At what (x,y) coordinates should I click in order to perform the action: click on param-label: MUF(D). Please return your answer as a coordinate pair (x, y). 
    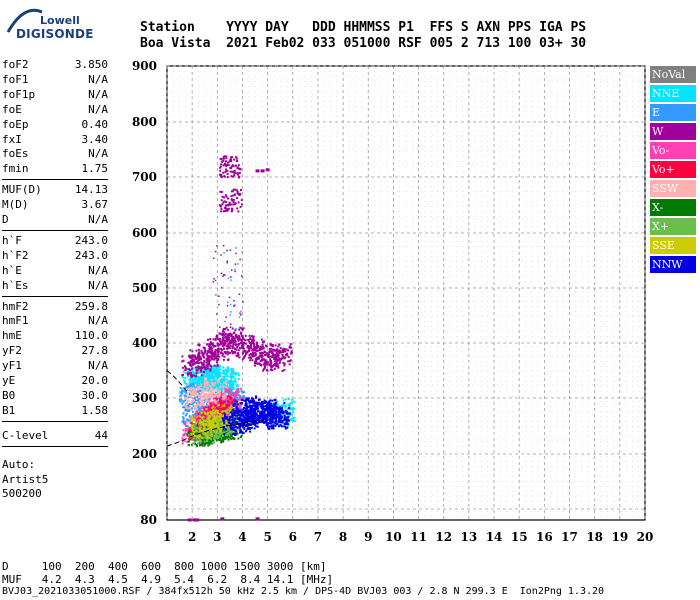
    Looking at the image, I should click on (22, 190).